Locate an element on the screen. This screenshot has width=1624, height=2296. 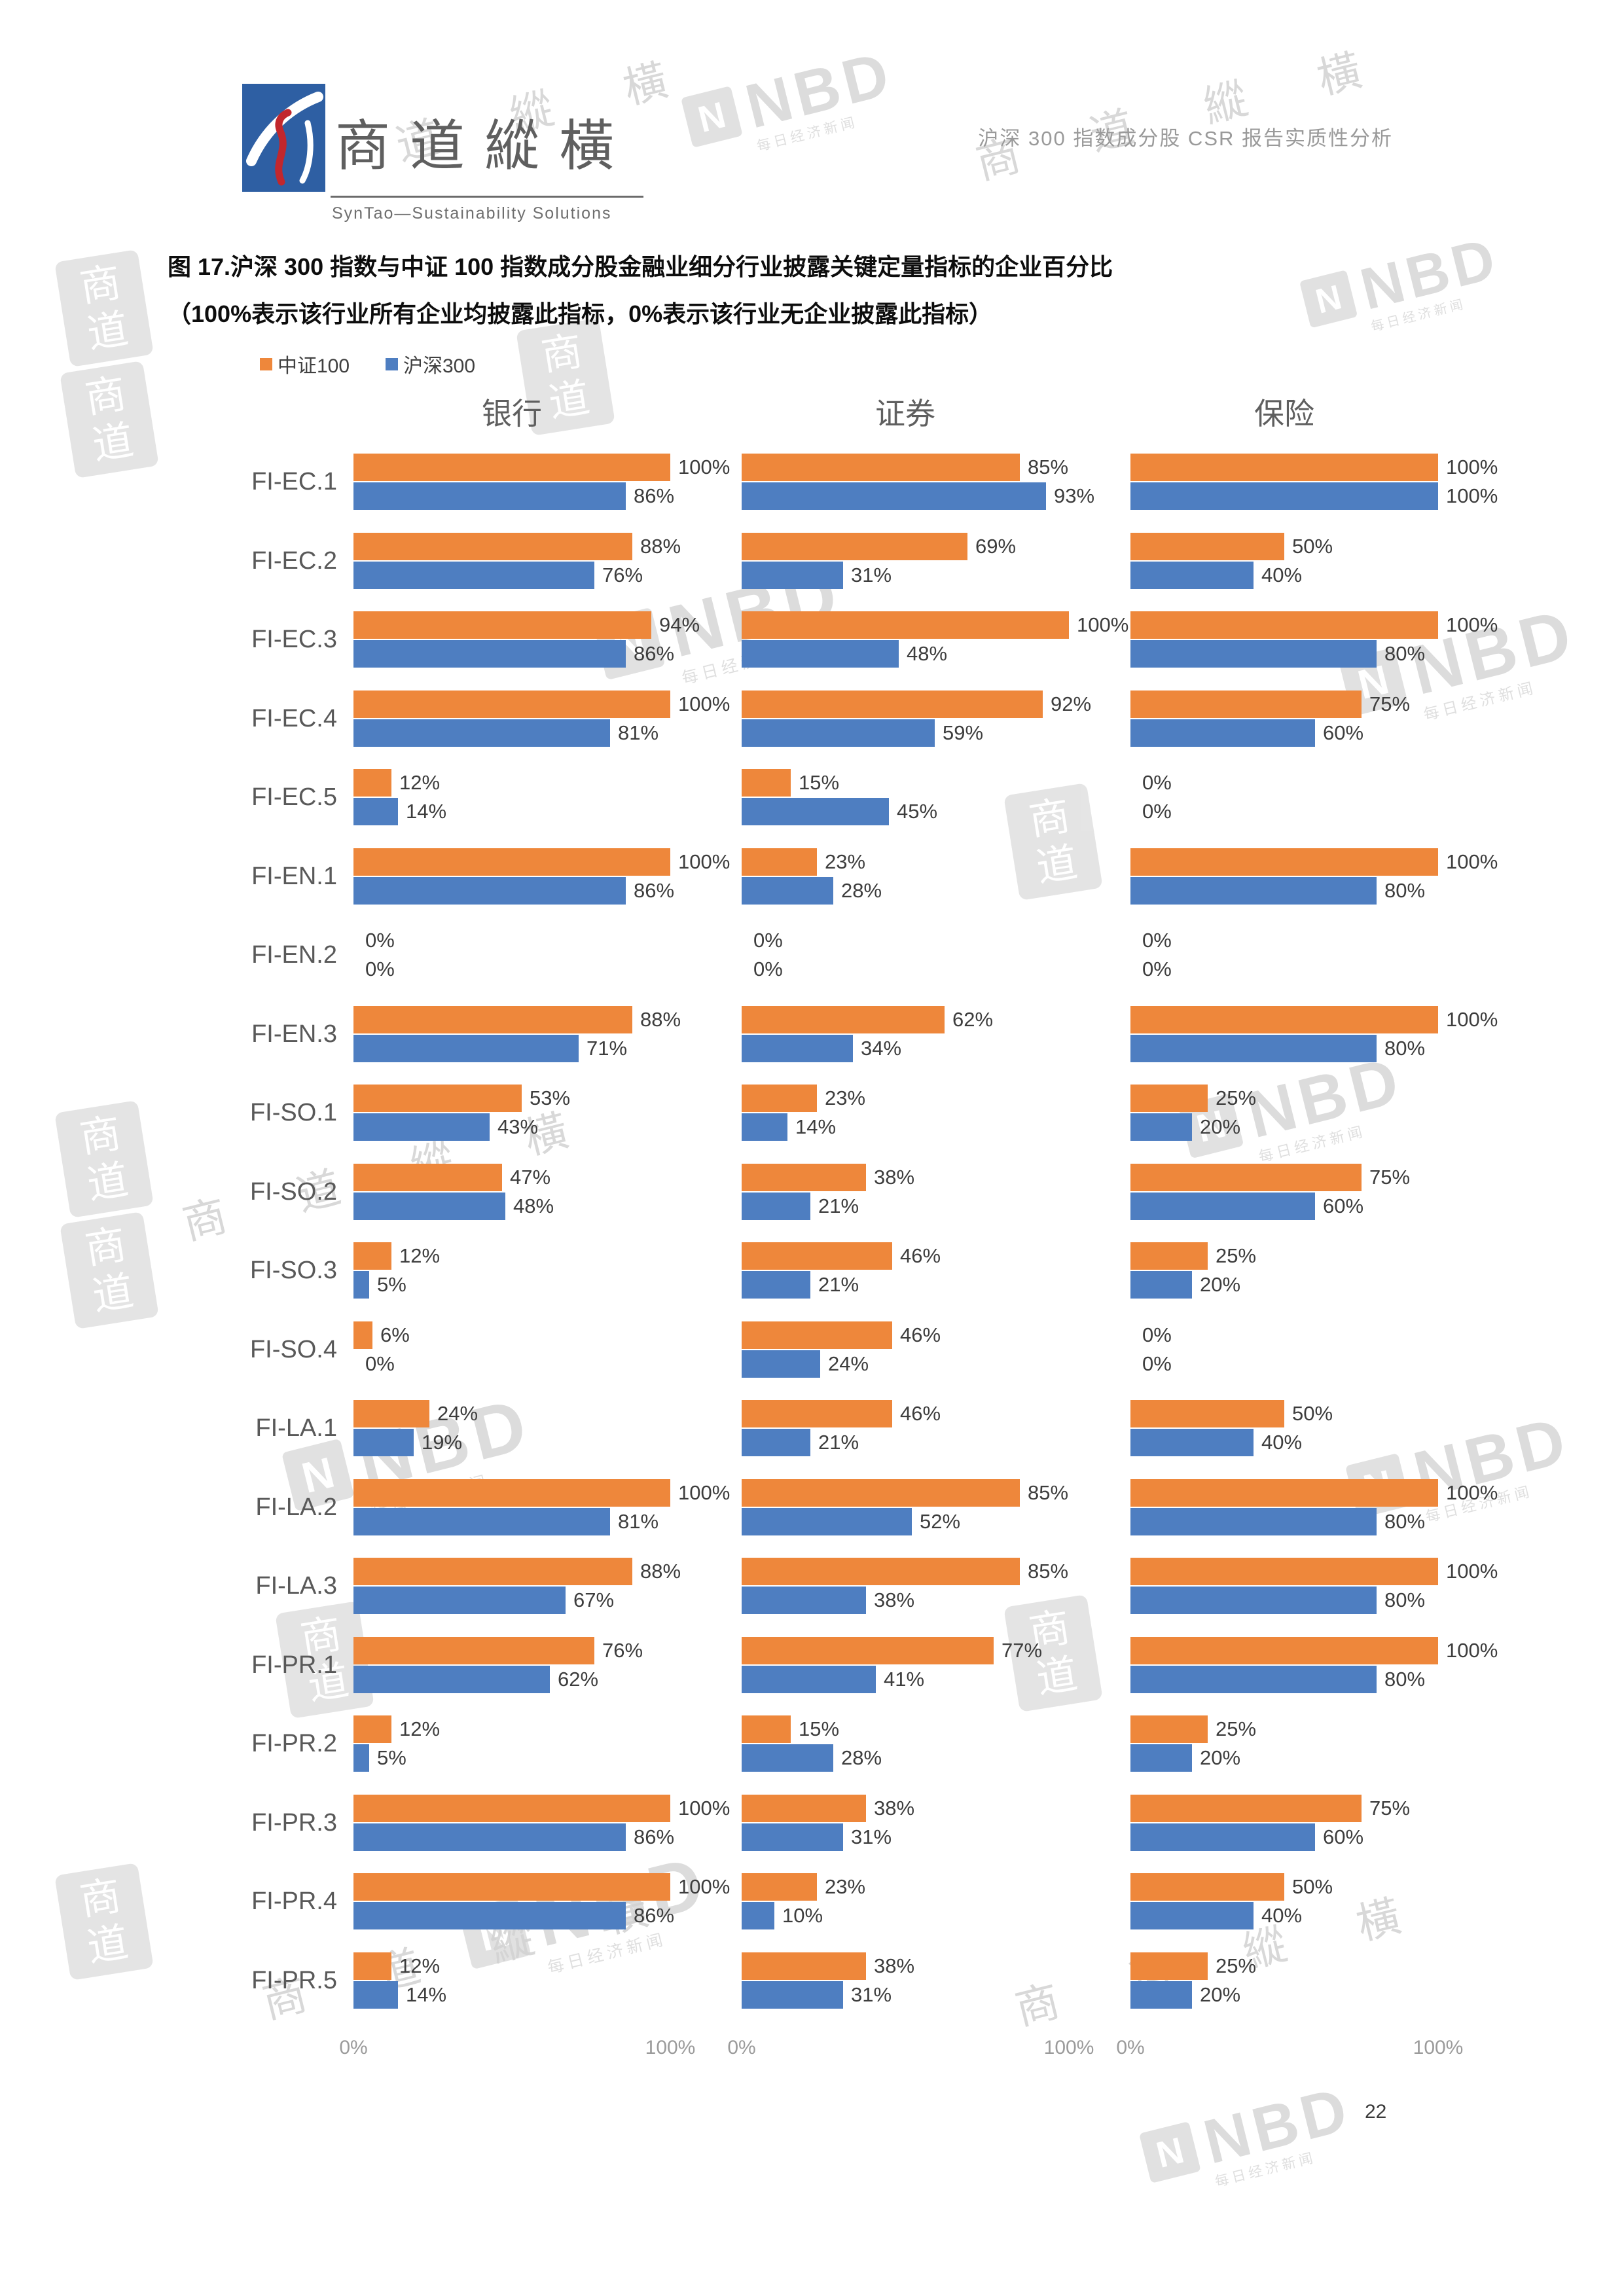
bar-hushen300-FI-EC.4 is located at coordinates (1222, 733).